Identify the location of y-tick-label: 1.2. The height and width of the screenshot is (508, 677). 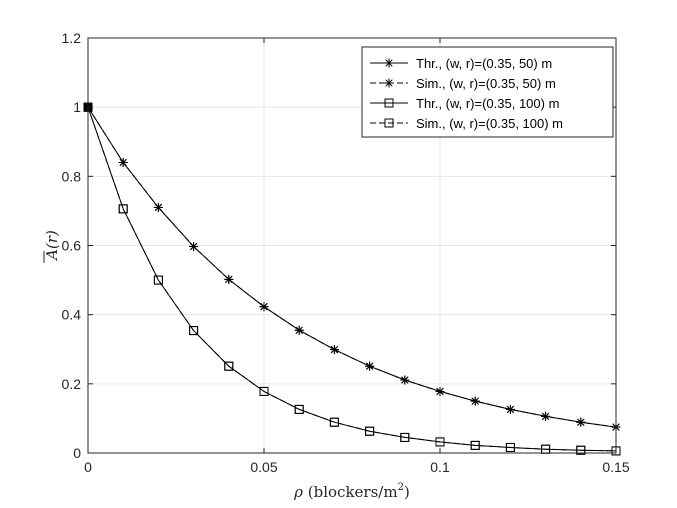
(72, 38).